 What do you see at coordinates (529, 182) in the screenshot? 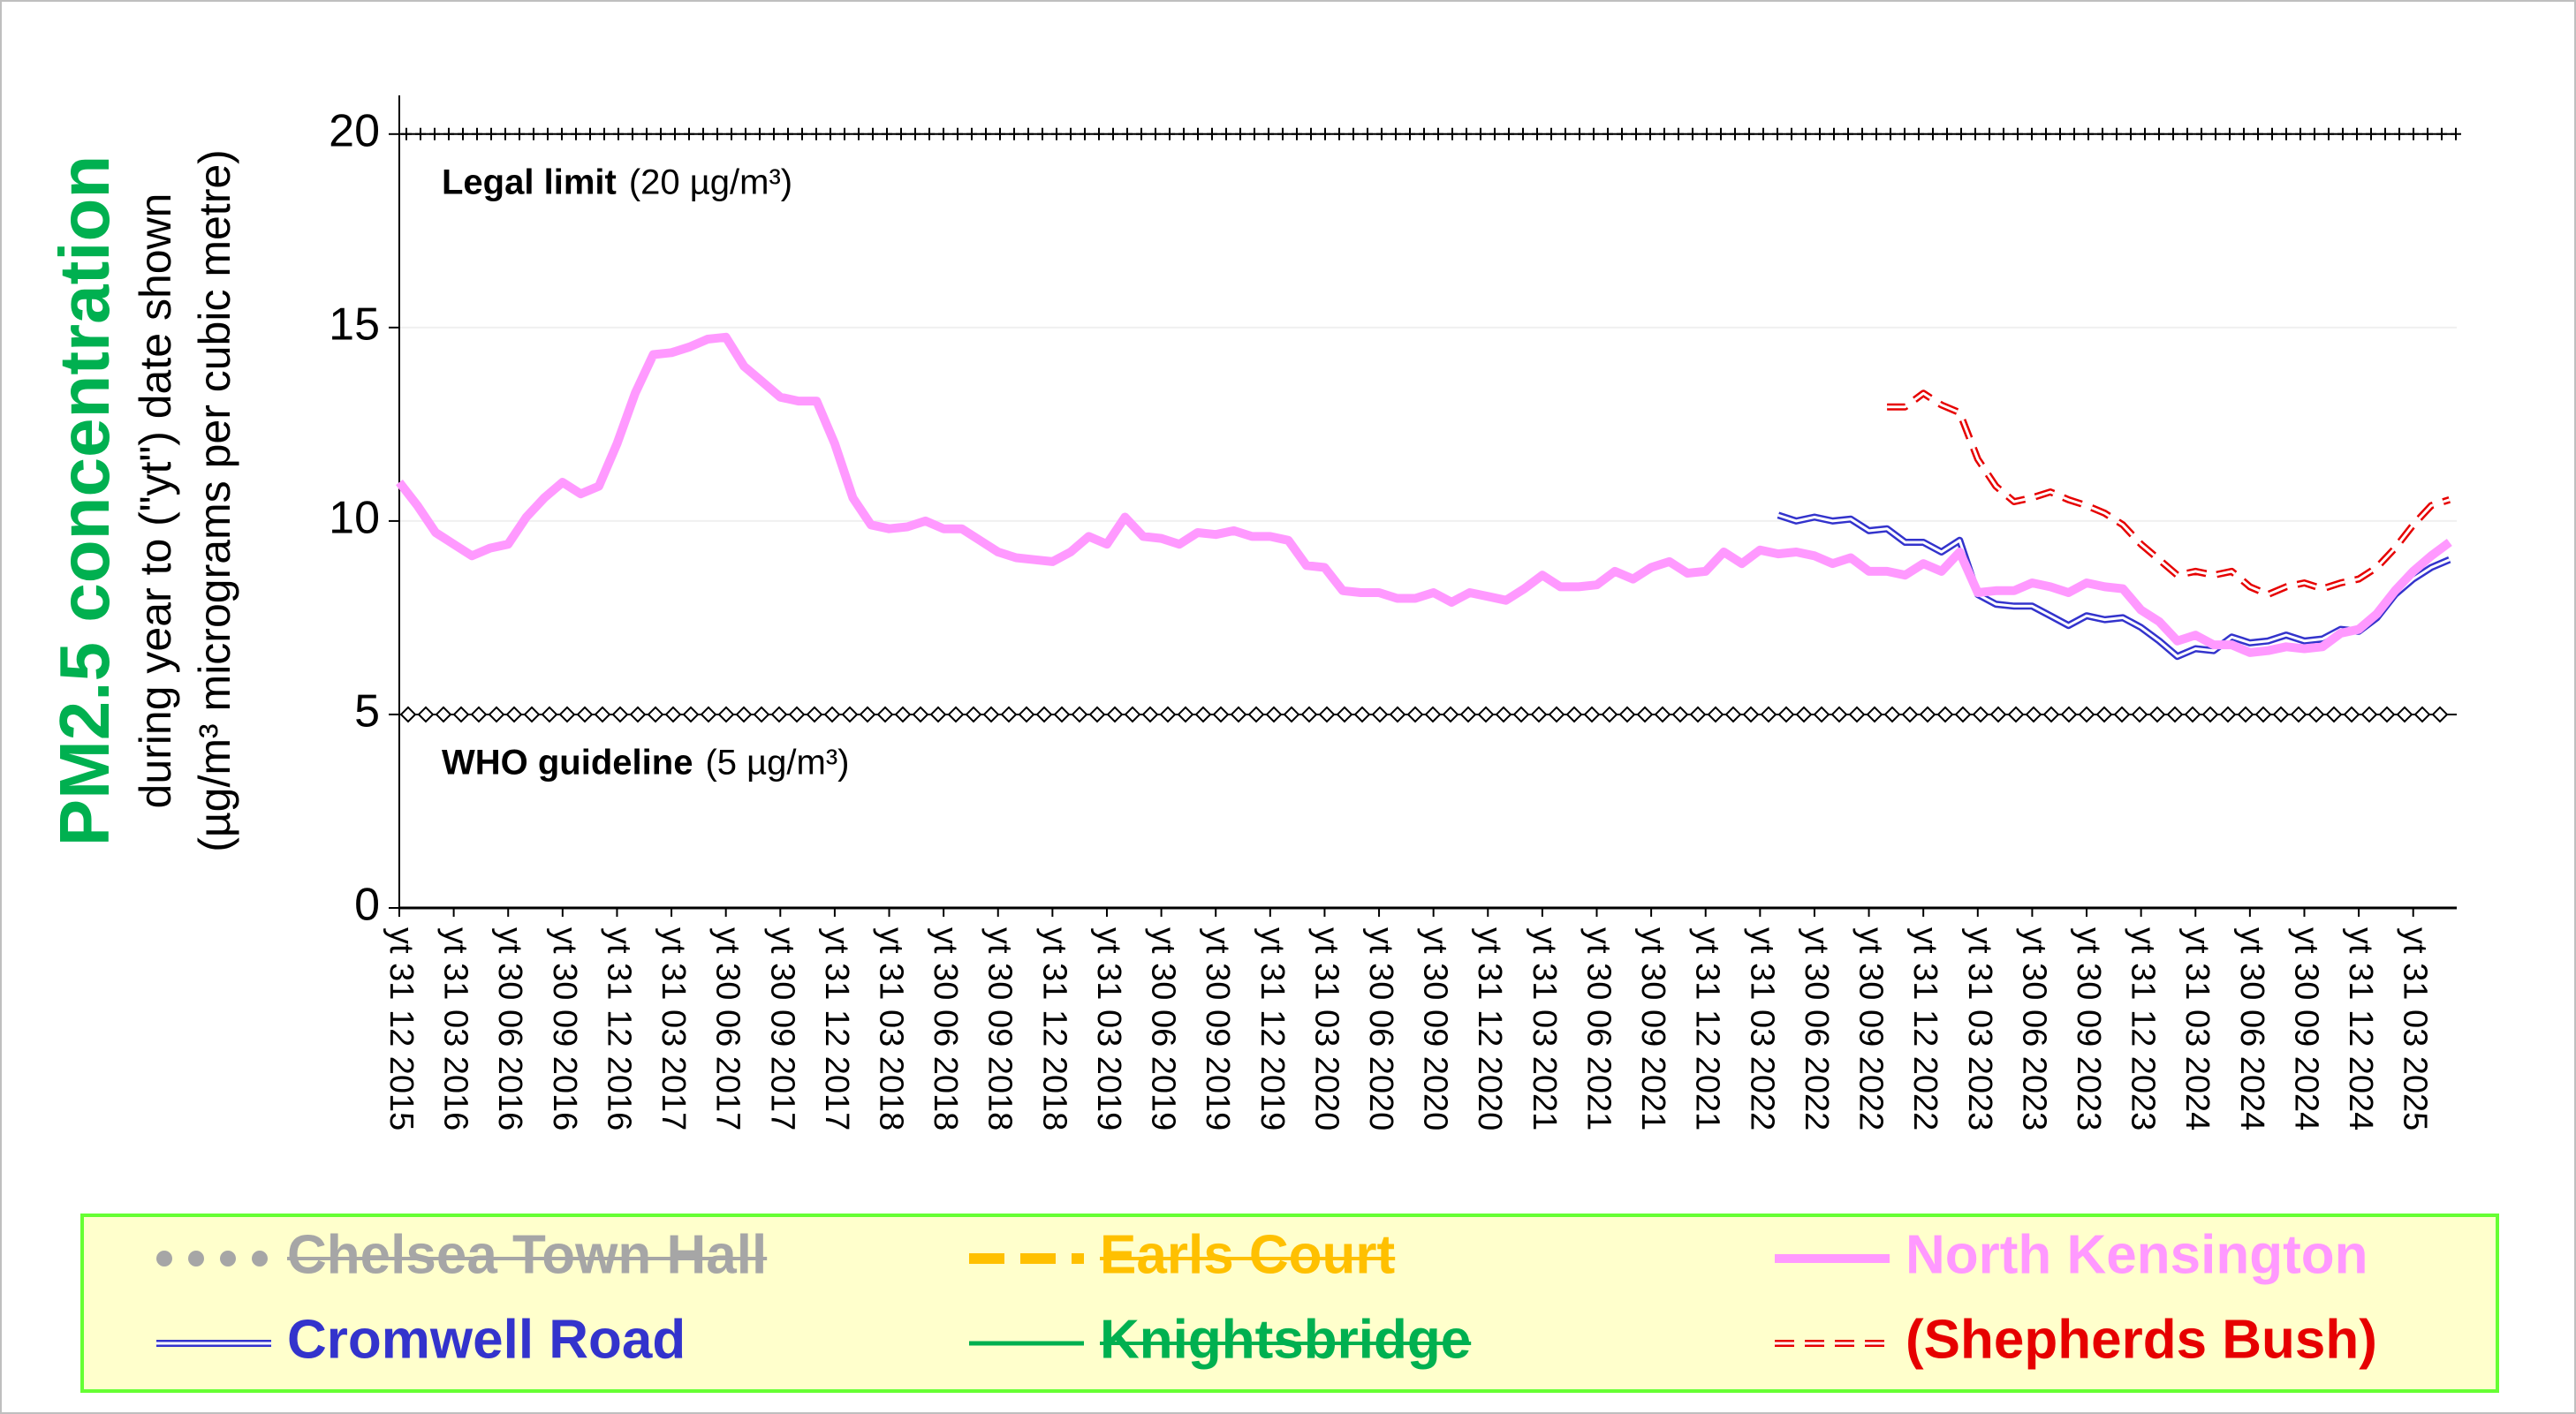
I see `reference-label: Legal limit` at bounding box center [529, 182].